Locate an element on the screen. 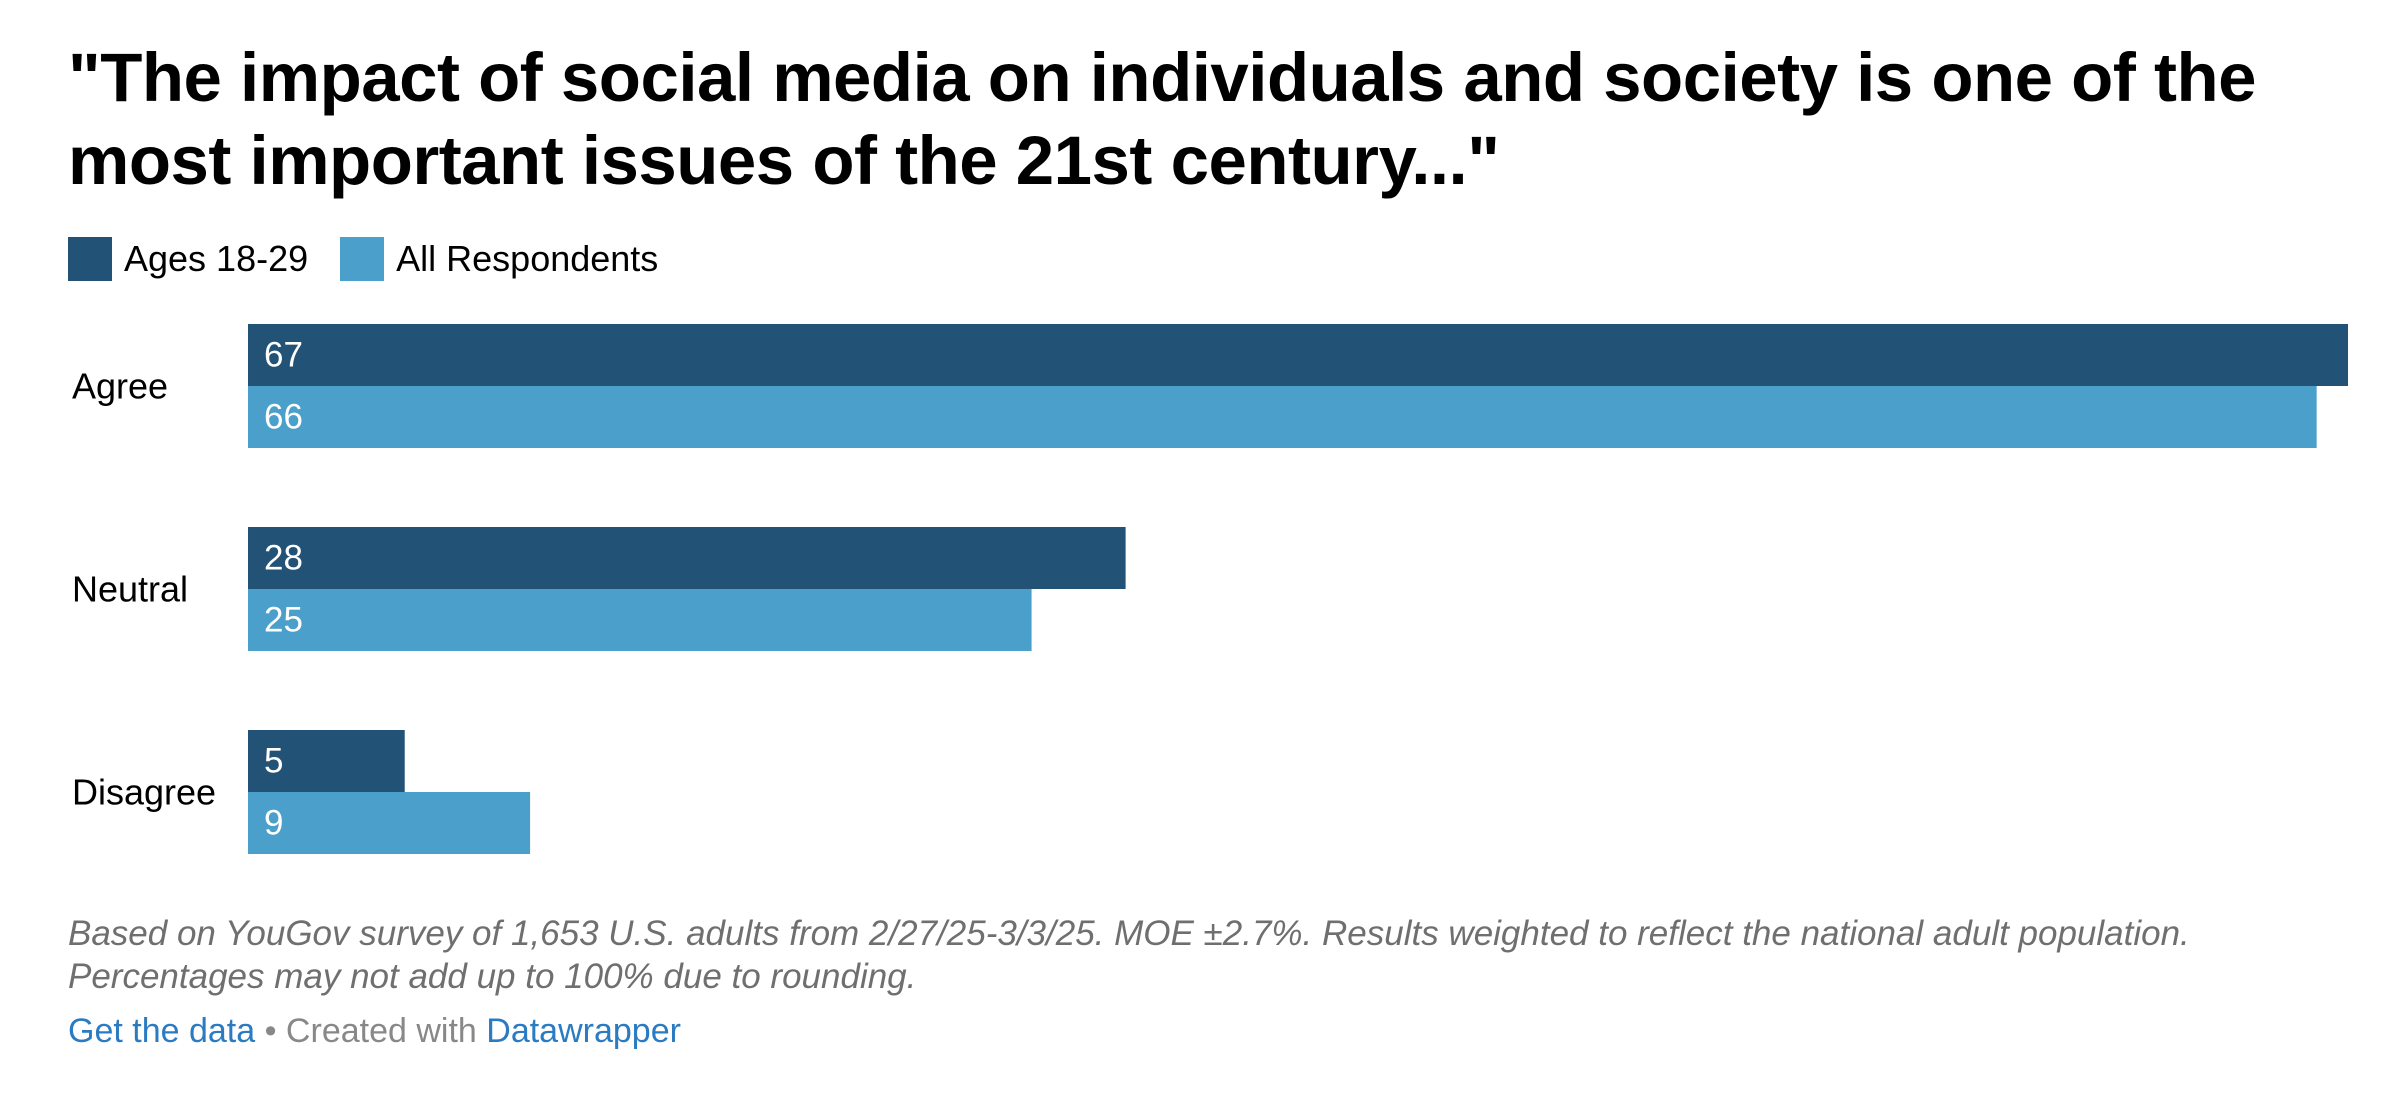  value-label-disagree-ages-18-29: 5 is located at coordinates (273, 761).